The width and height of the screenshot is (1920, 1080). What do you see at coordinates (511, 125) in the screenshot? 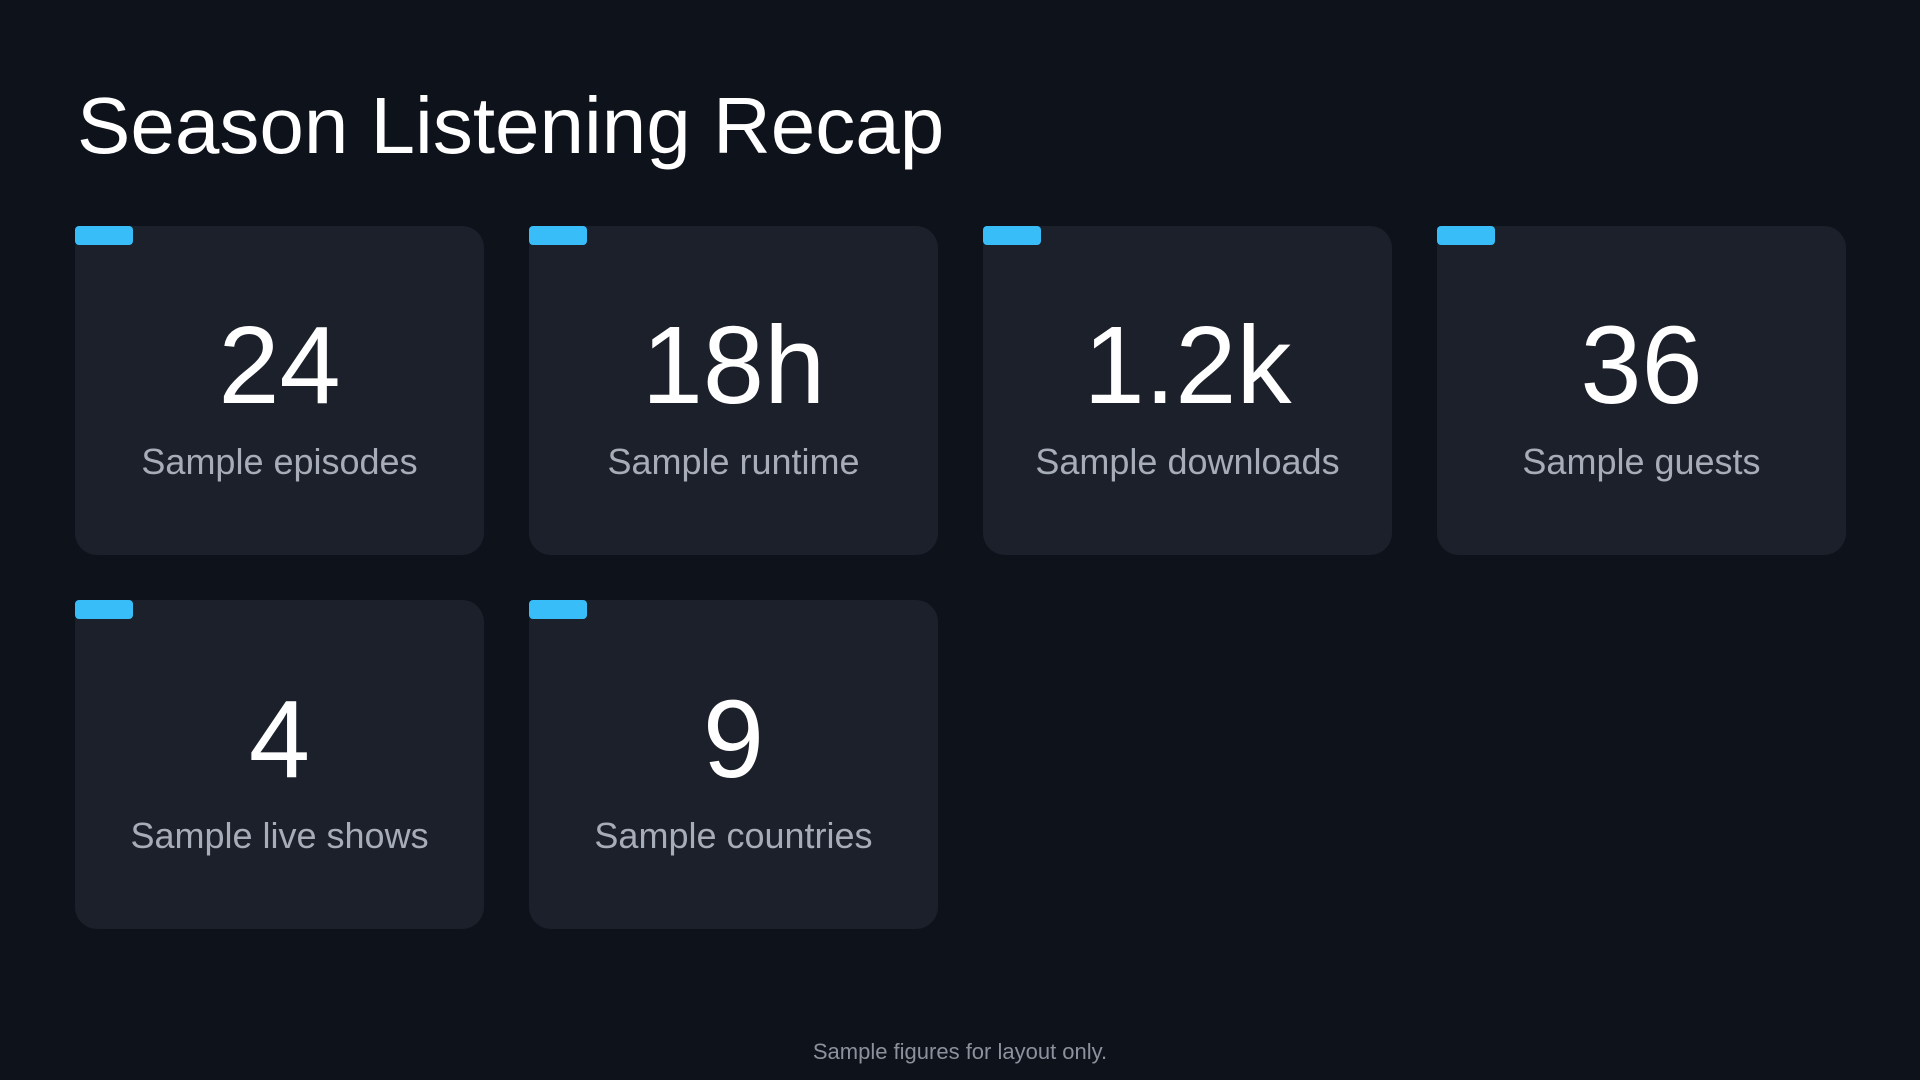
I see `page-title: Season Listening Recap` at bounding box center [511, 125].